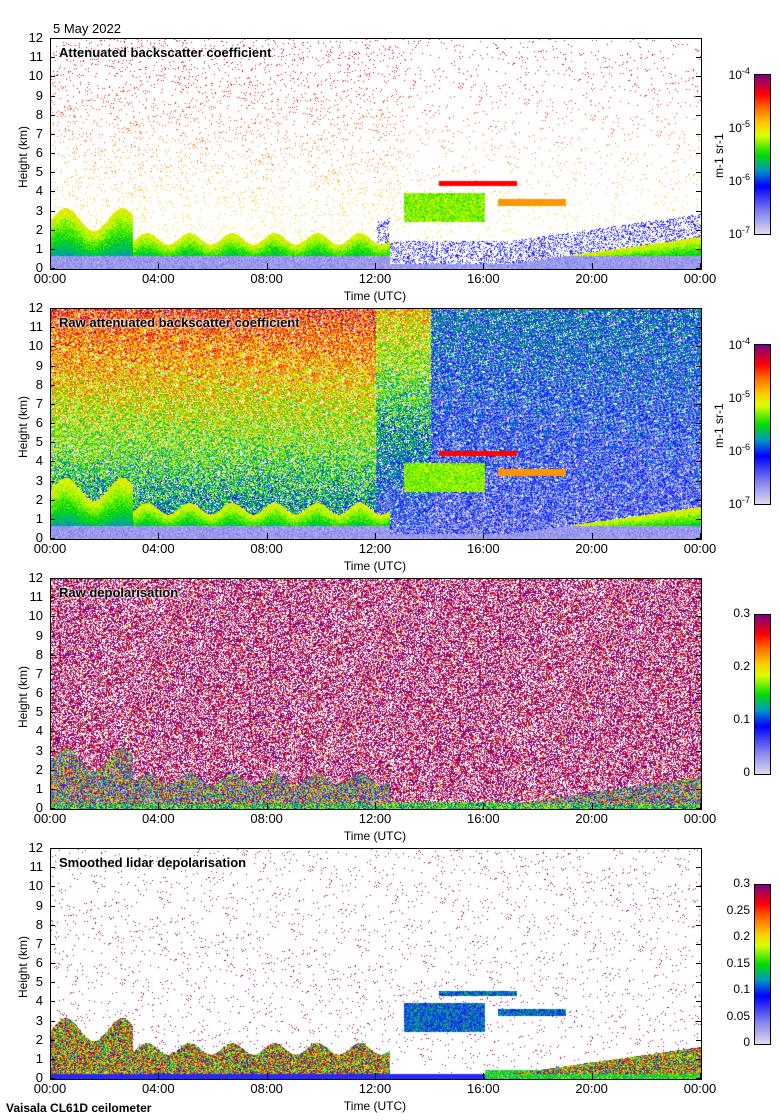  Describe the element at coordinates (739, 180) in the screenshot. I see `colorbar-tick-label: 10⁻⁶` at that location.